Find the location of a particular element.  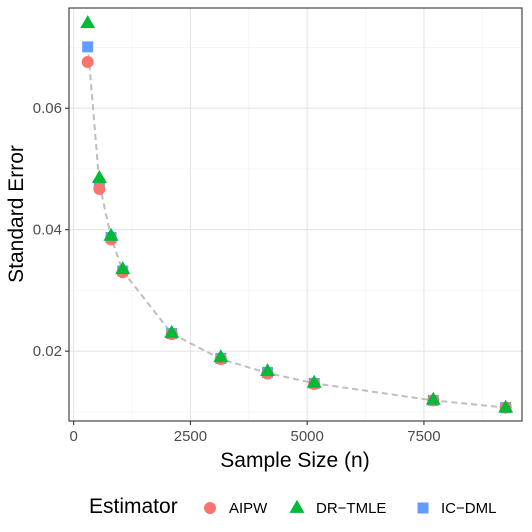

y-axis-ticks: 0.02 0.04 0.06 is located at coordinates (51, 230).